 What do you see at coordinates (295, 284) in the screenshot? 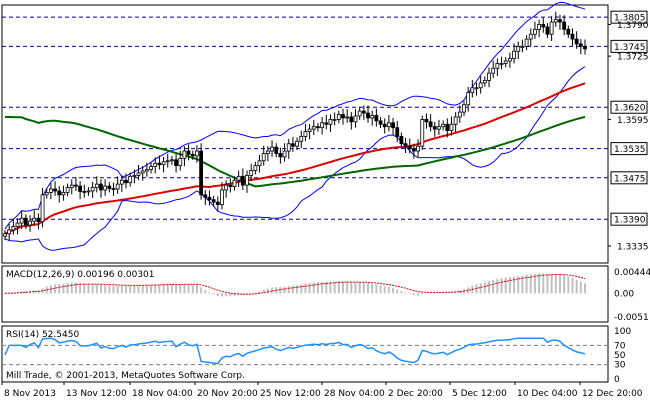
I see `macd-signal-line` at bounding box center [295, 284].